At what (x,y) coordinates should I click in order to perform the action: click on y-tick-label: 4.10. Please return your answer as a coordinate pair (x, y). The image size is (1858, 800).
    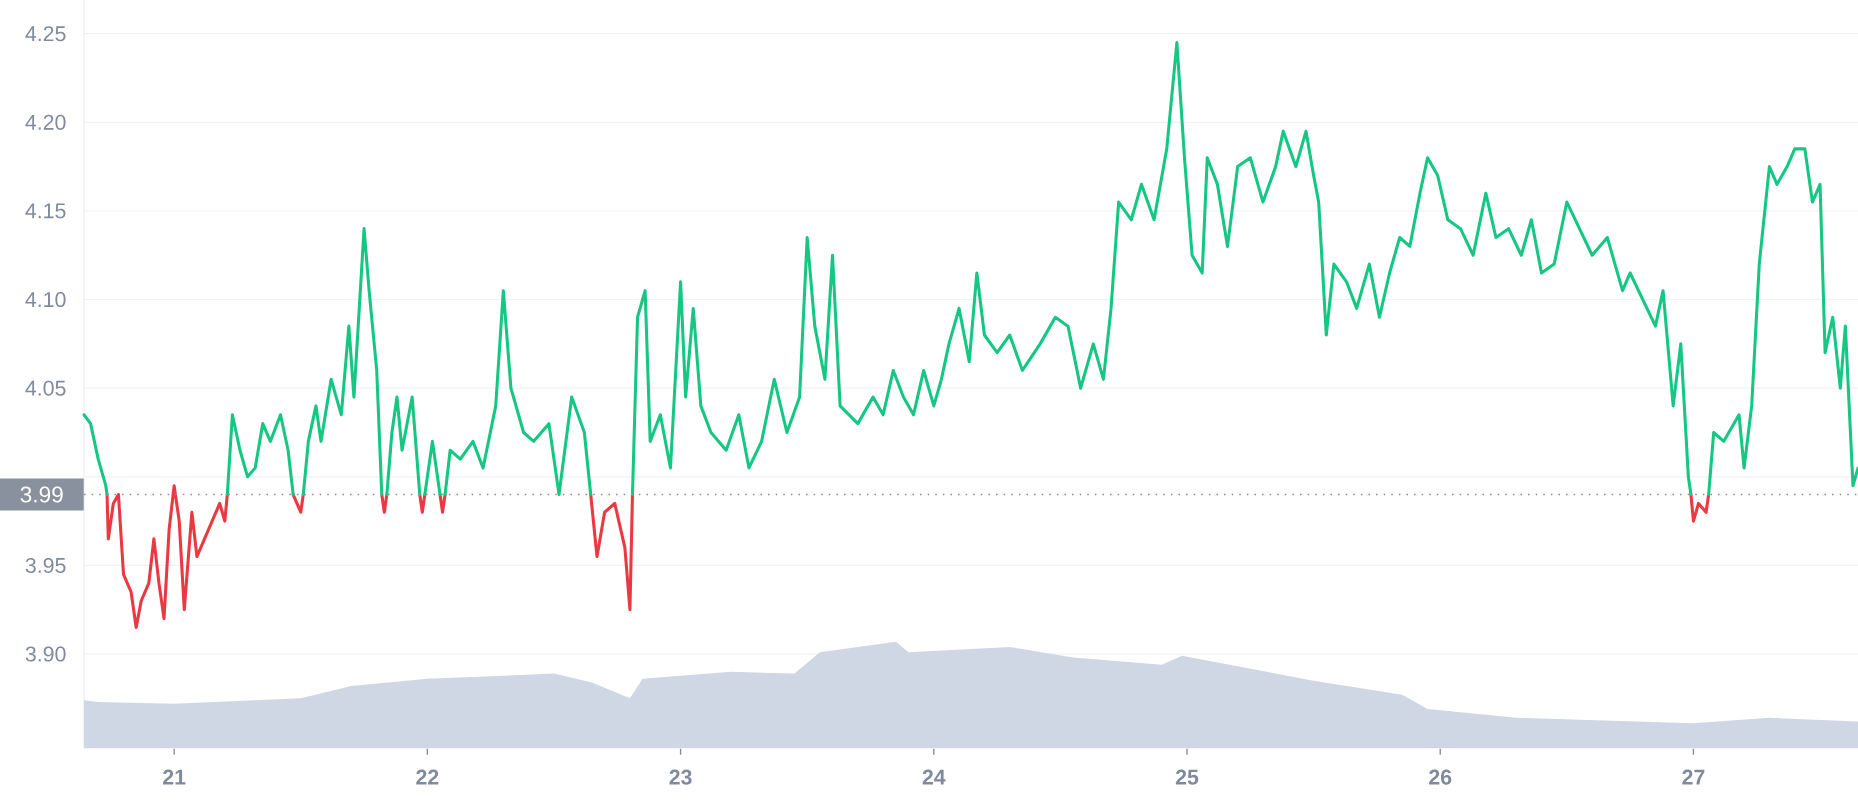
    Looking at the image, I should click on (45, 300).